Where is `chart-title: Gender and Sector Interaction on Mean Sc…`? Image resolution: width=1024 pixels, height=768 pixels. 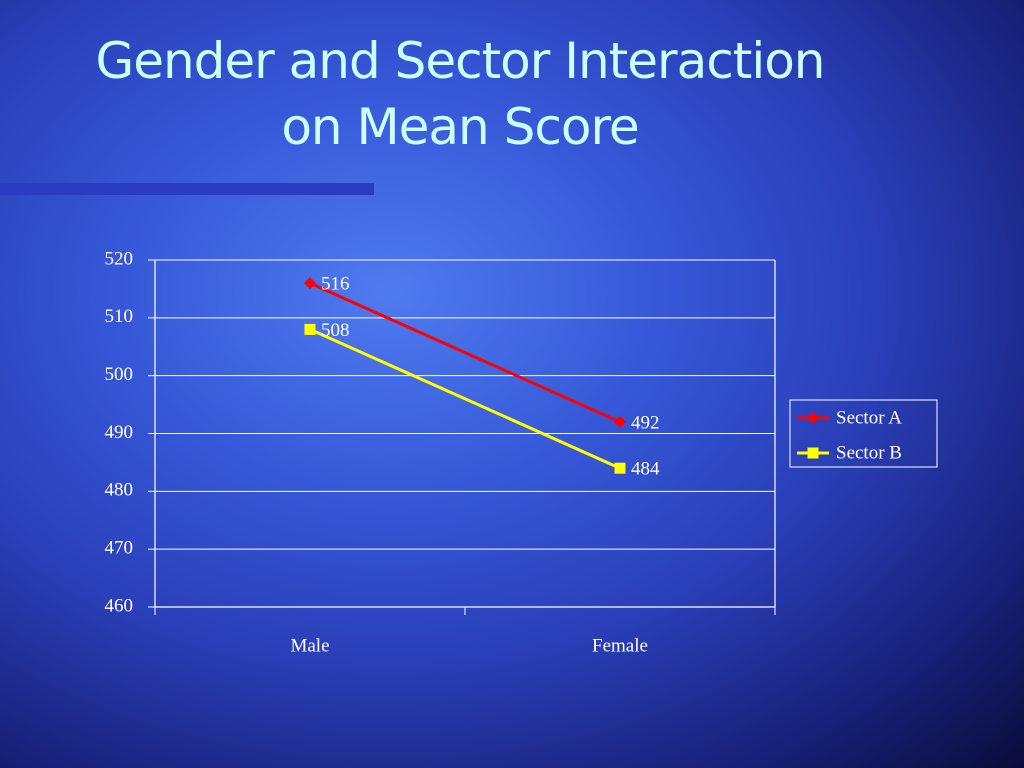
chart-title: Gender and Sector Interaction on Mean Sc… is located at coordinates (460, 94).